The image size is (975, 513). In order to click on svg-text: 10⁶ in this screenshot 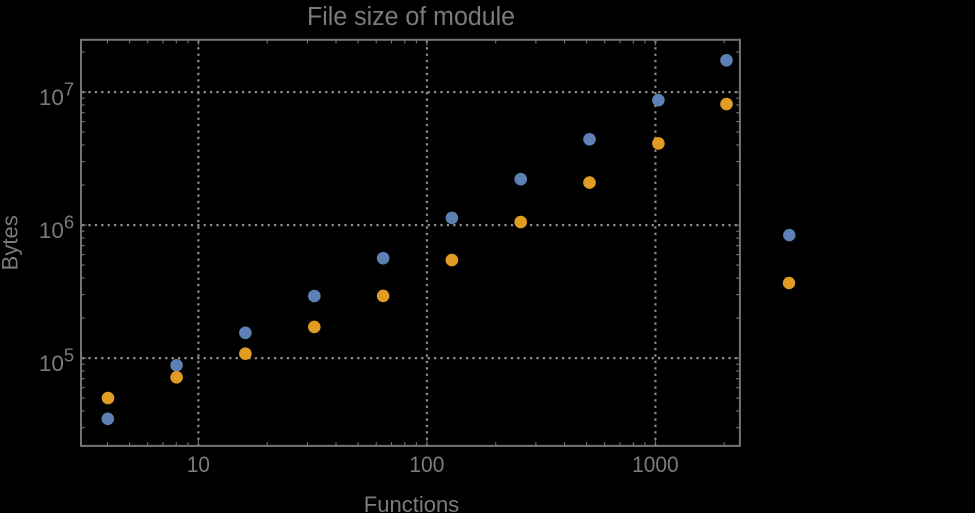, I will do `click(56, 227)`.